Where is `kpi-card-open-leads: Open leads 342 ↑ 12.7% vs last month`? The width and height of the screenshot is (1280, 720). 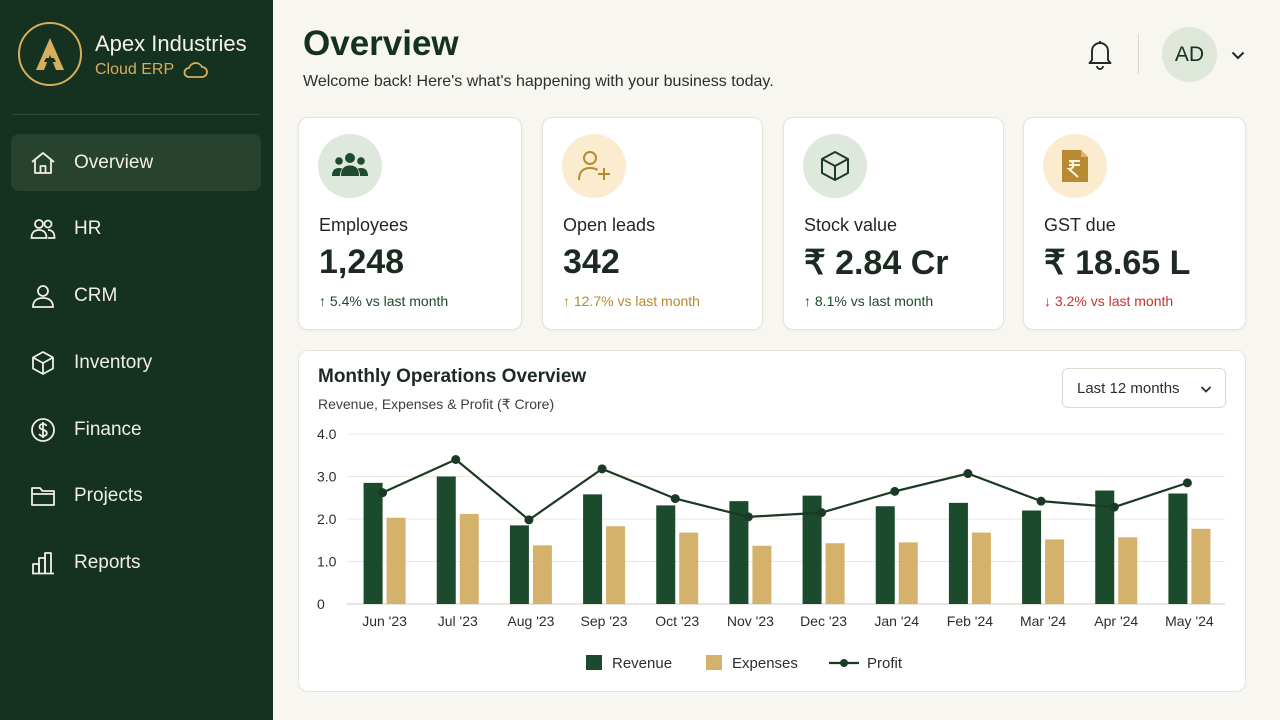
kpi-card-open-leads: Open leads 342 ↑ 12.7% vs last month is located at coordinates (652, 223).